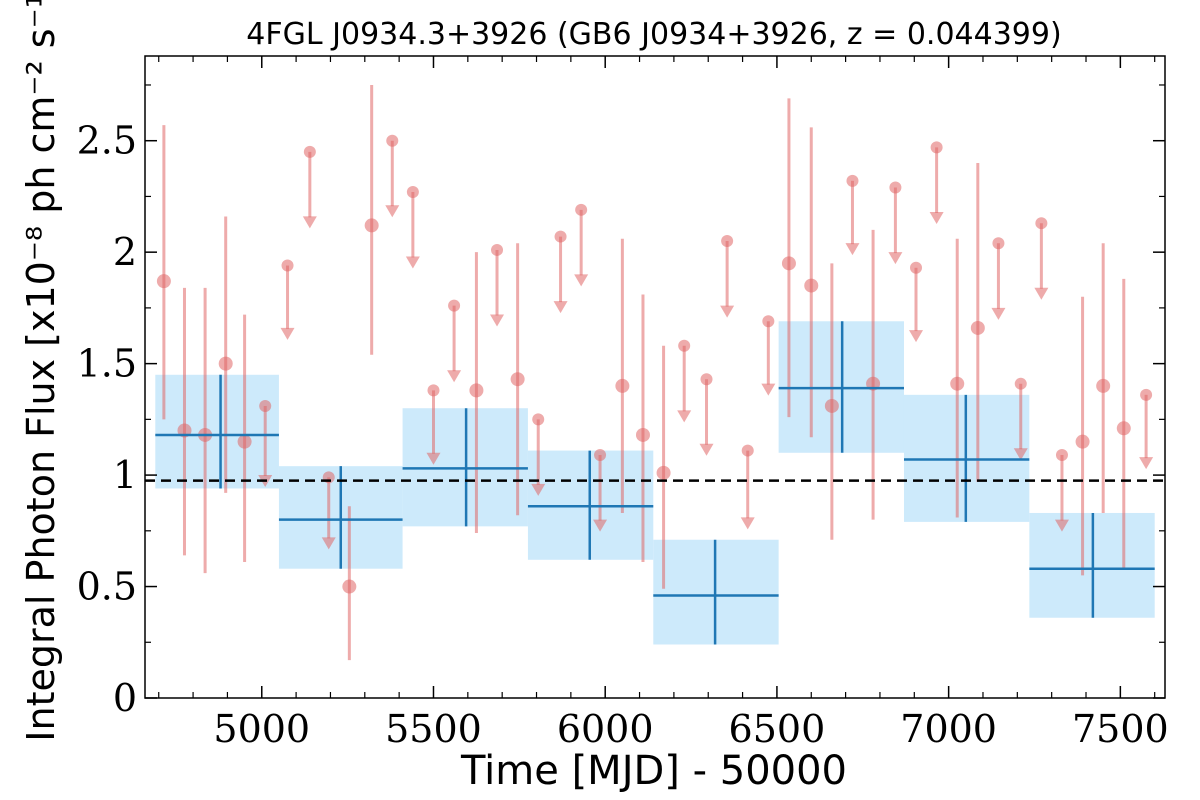 This screenshot has width=1200, height=800. What do you see at coordinates (653, 771) in the screenshot?
I see `x-axis-label: Time [MJD] - 50000` at bounding box center [653, 771].